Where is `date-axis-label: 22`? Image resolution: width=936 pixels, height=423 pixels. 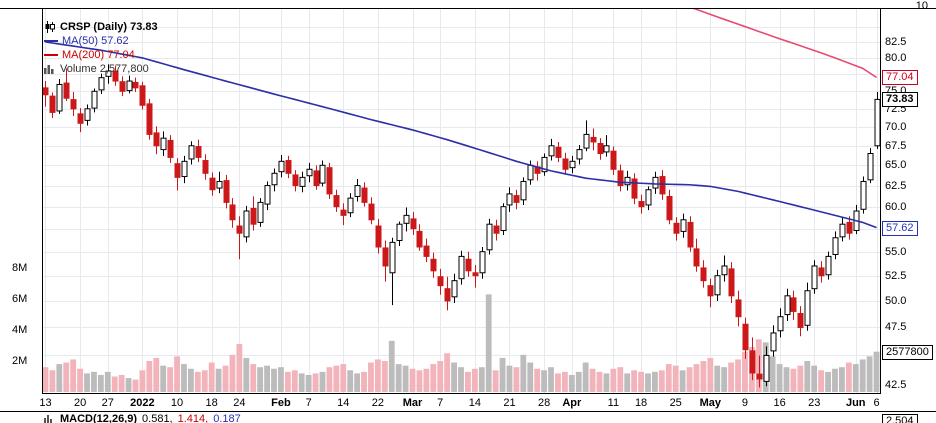 date-axis-label: 22 is located at coordinates (378, 403).